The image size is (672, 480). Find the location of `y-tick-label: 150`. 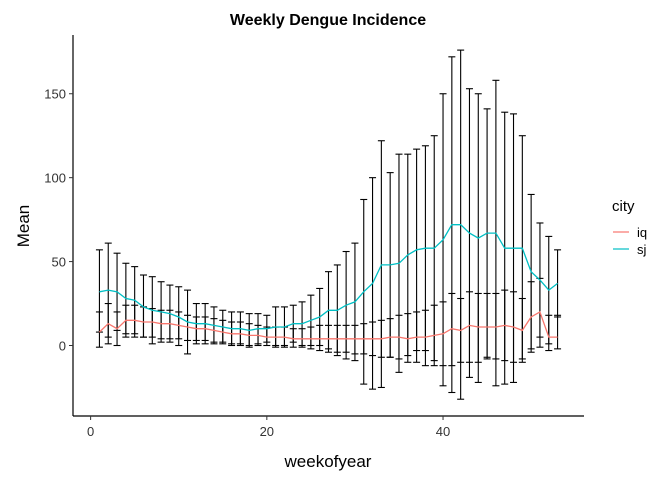

y-tick-label: 150 is located at coordinates (55, 94).